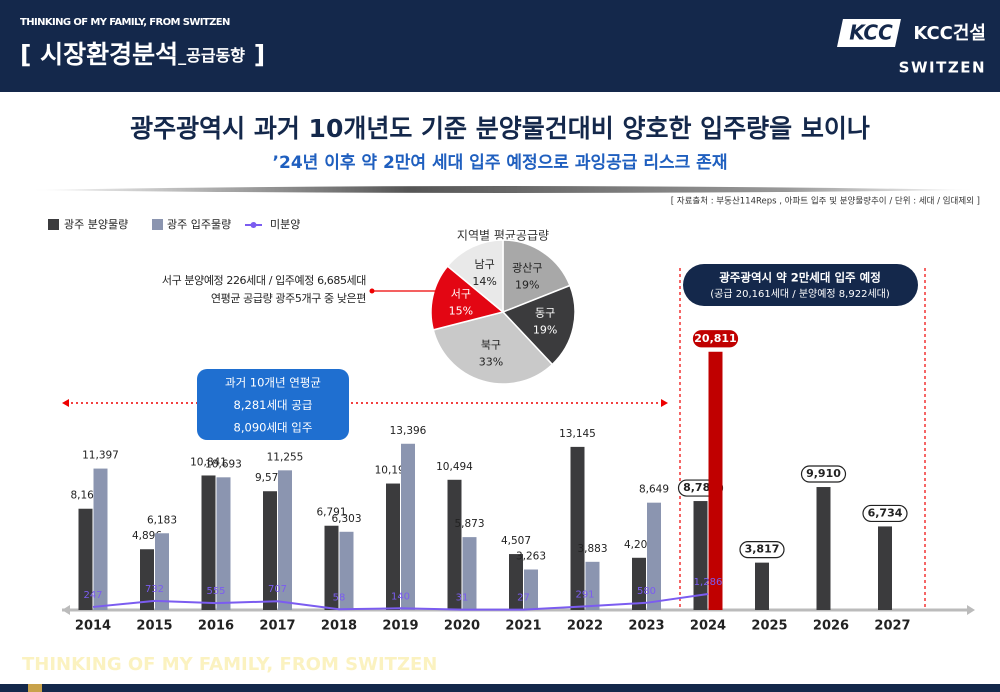 Image resolution: width=1000 pixels, height=692 pixels. What do you see at coordinates (462, 626) in the screenshot?
I see `x-tick-label: 2020` at bounding box center [462, 626].